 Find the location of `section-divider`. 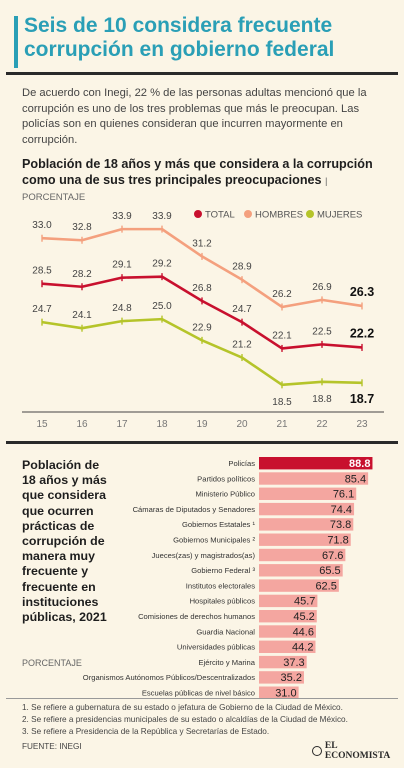

section-divider is located at coordinates (202, 442).